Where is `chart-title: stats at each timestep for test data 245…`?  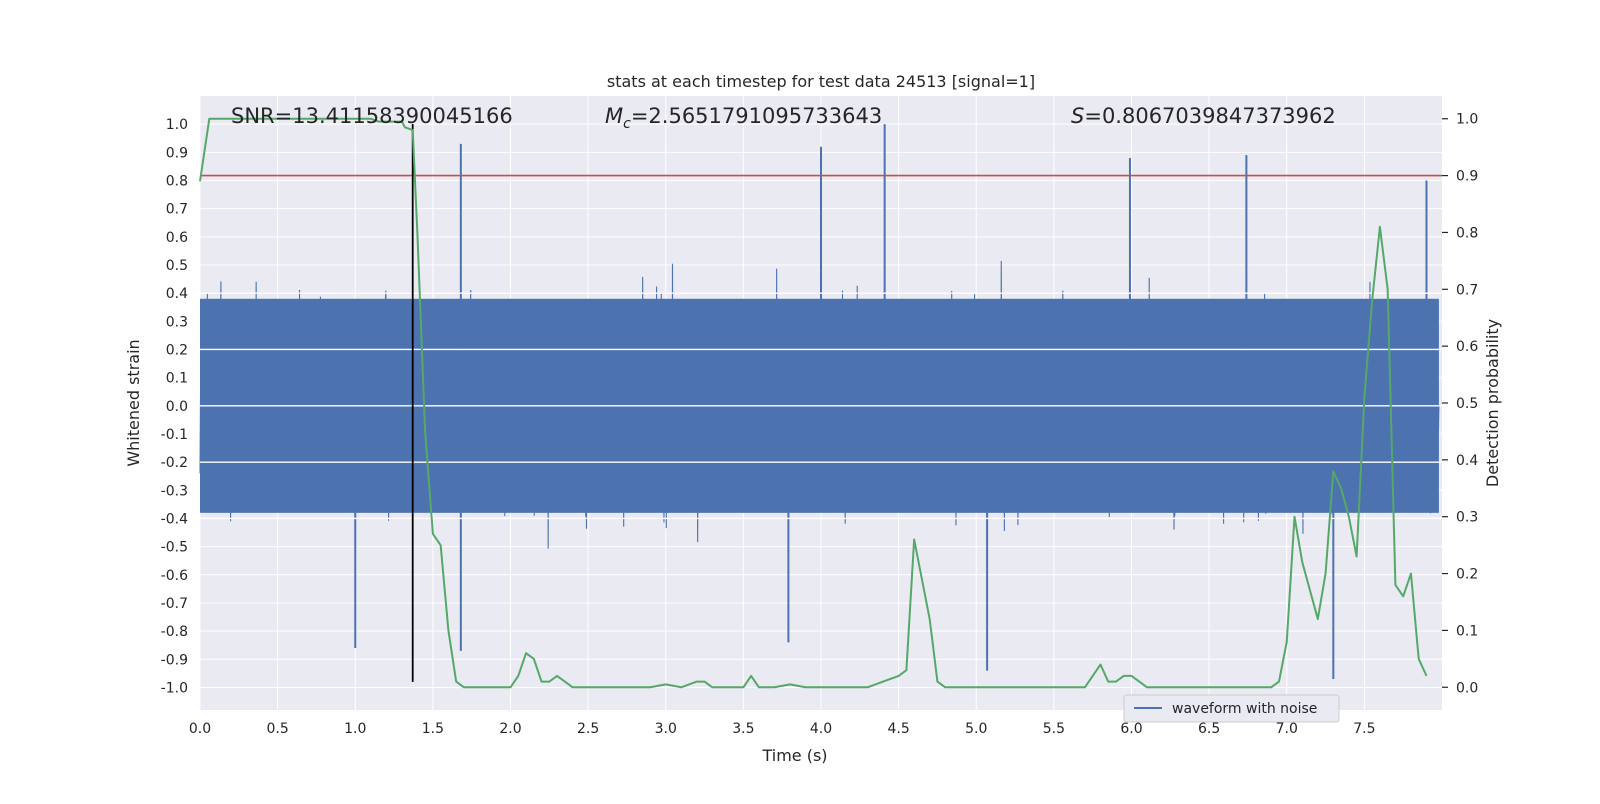
chart-title: stats at each timestep for test data 245… is located at coordinates (821, 81).